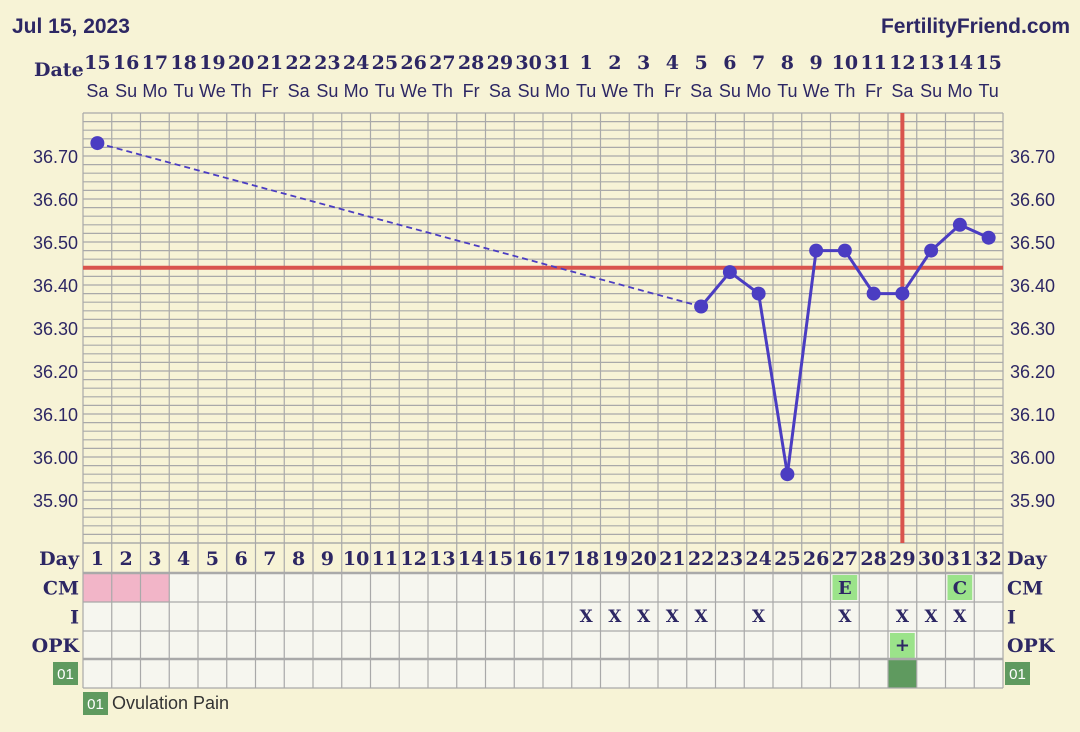  Describe the element at coordinates (529, 91) in the screenshot. I see `weekday-label: Su` at that location.